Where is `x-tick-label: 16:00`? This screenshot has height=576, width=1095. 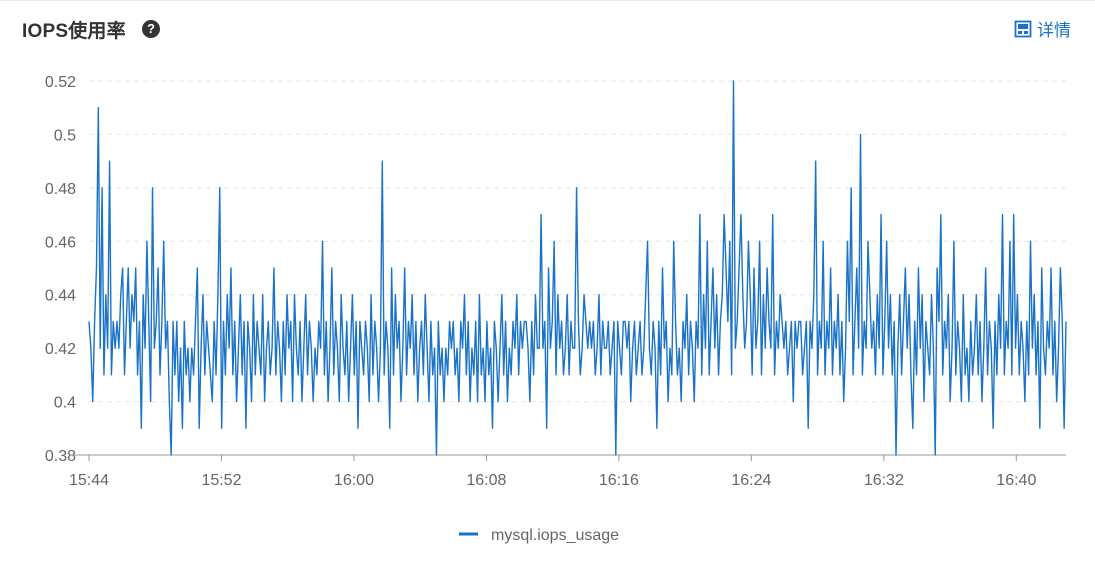
x-tick-label: 16:00 is located at coordinates (354, 480).